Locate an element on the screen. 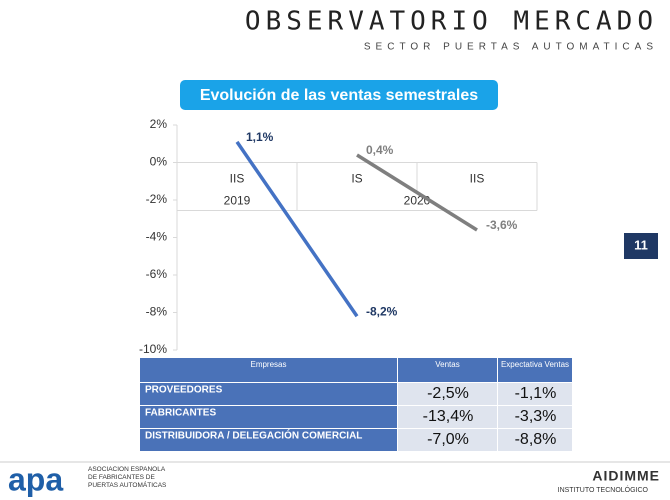 The image size is (670, 500). row-label: DISTRIBUIDORA / DELEGACIÓN COMERCIAL is located at coordinates (253, 435).